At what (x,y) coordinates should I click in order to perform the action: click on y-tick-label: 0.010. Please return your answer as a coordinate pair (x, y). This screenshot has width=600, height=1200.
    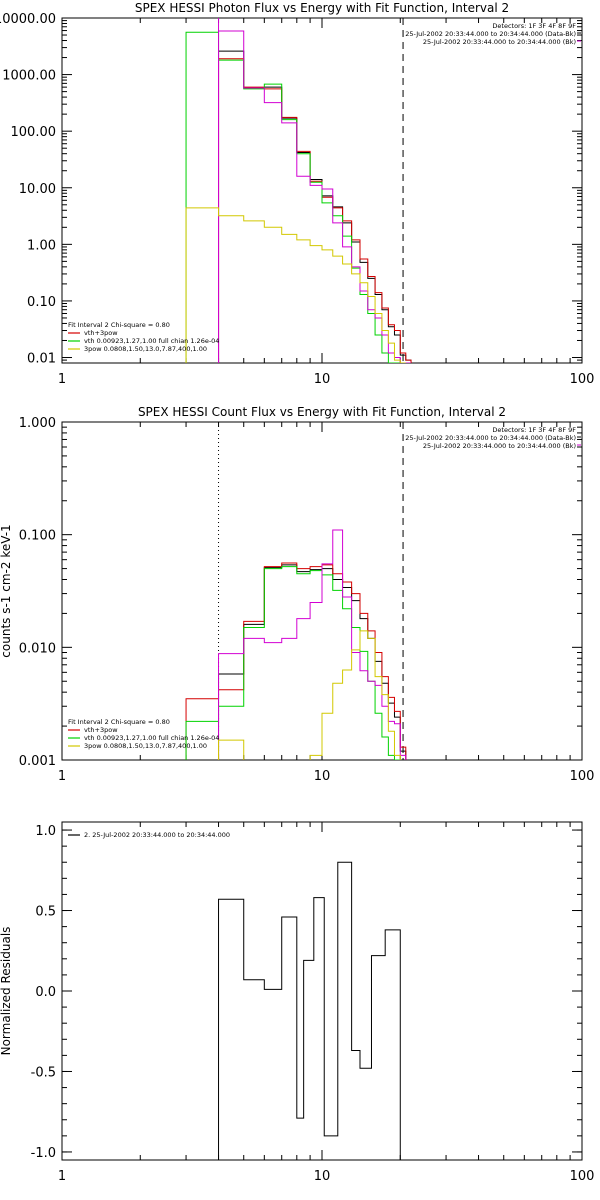
    Looking at the image, I should click on (37, 648).